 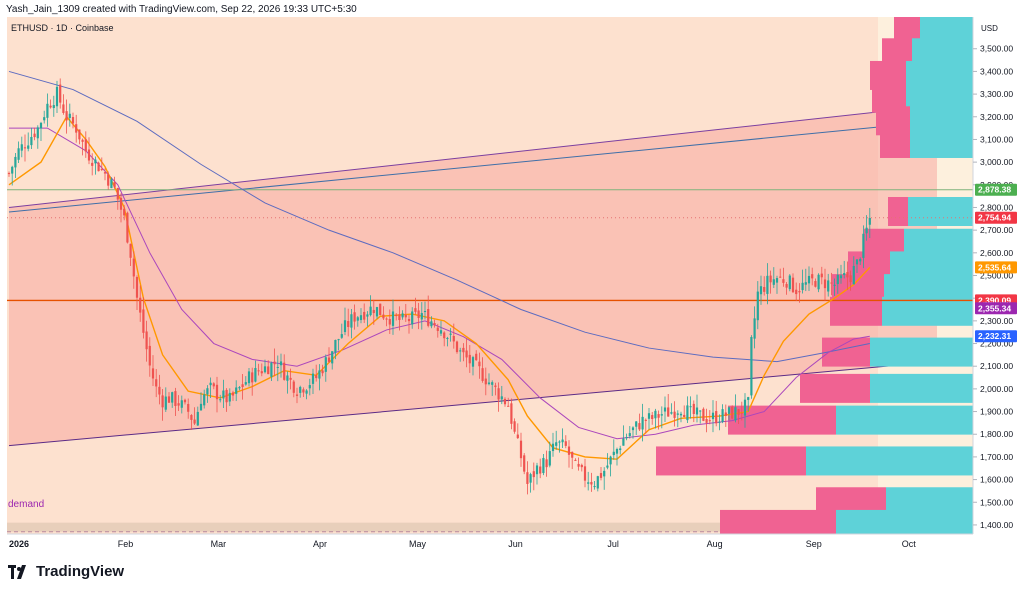 What do you see at coordinates (66, 571) in the screenshot?
I see `tradingview-logo: TradingView` at bounding box center [66, 571].